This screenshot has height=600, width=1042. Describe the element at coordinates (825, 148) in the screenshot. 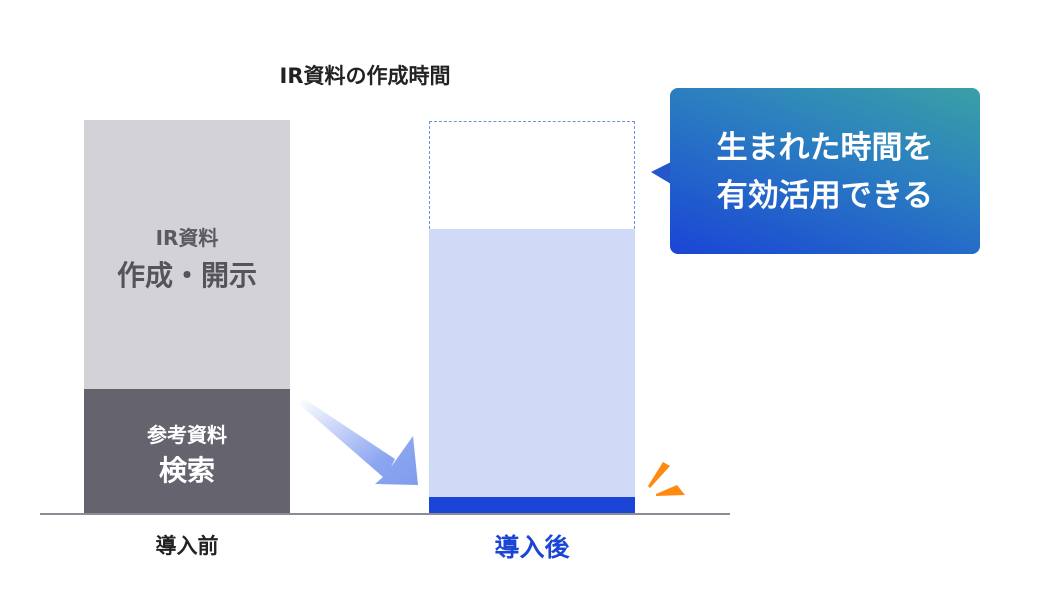

I see `callout-line-1: 生まれた時間を` at that location.